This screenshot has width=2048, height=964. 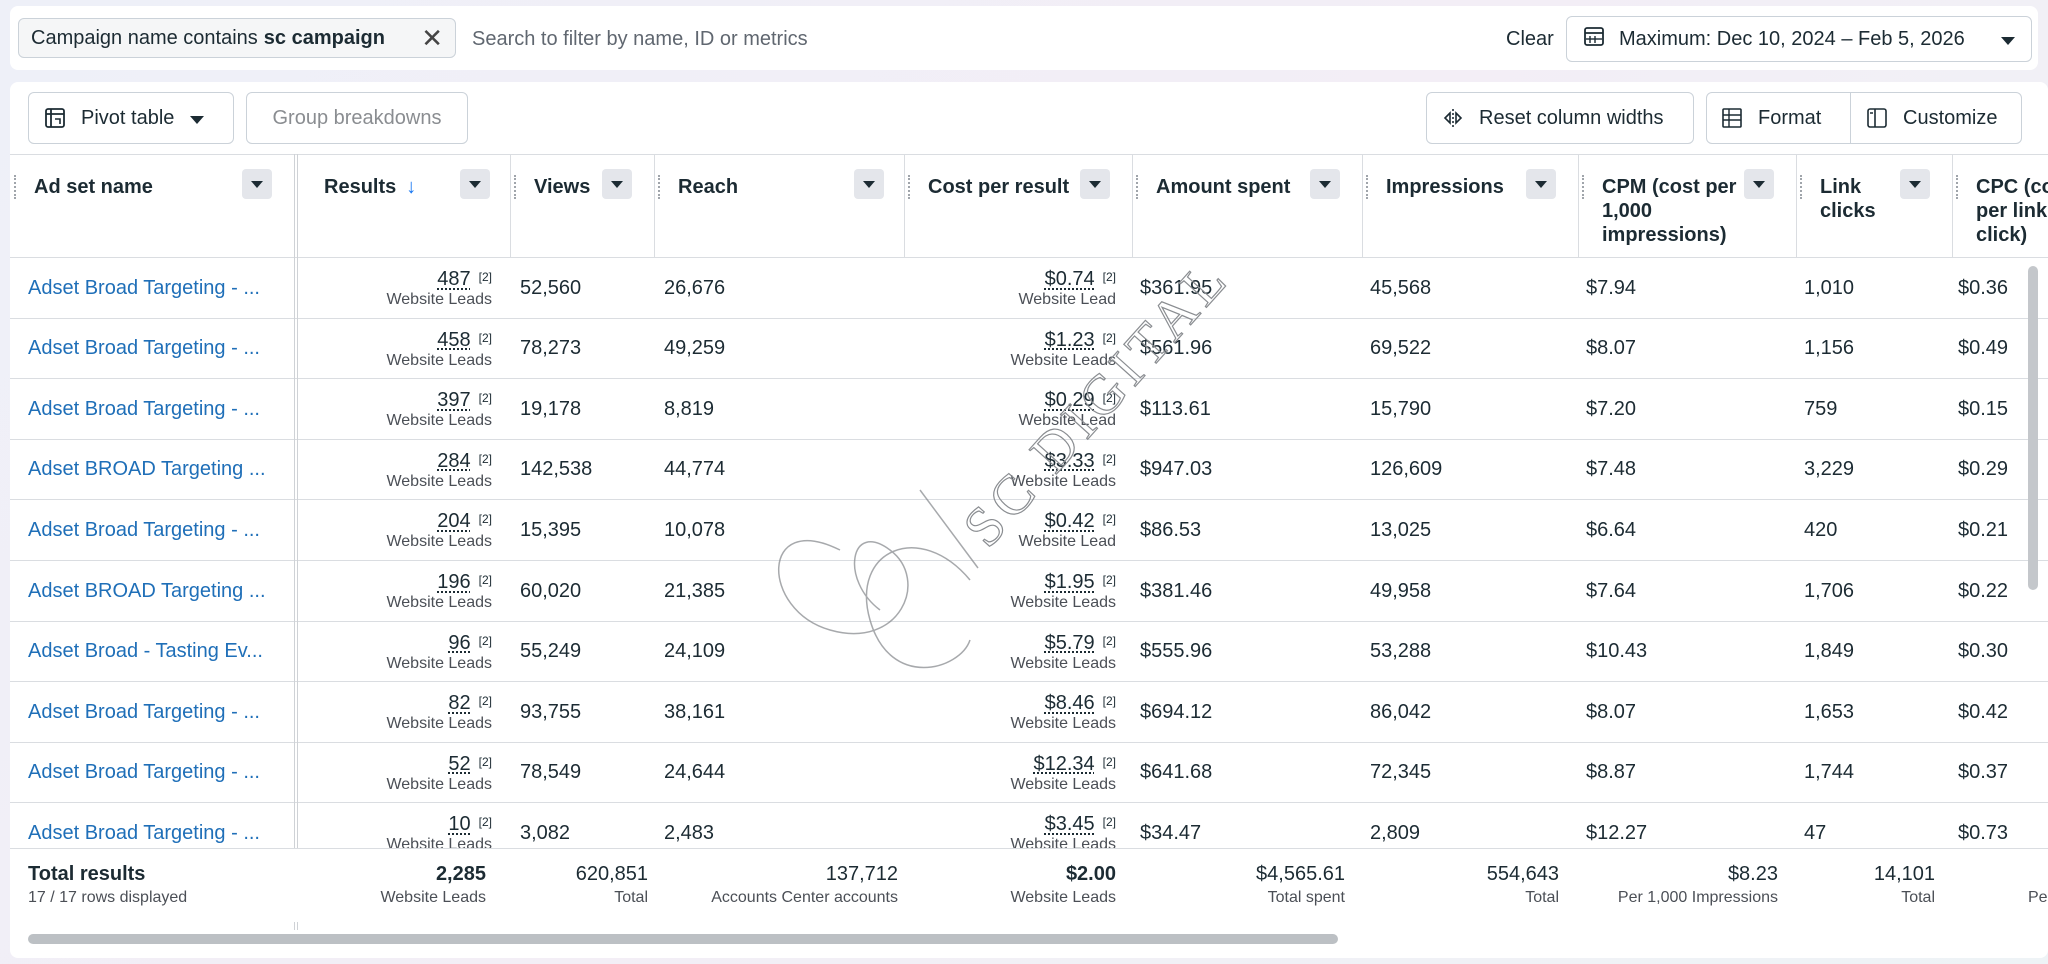 I want to click on amount-spent-cell: $361.95, so click(x=1176, y=287).